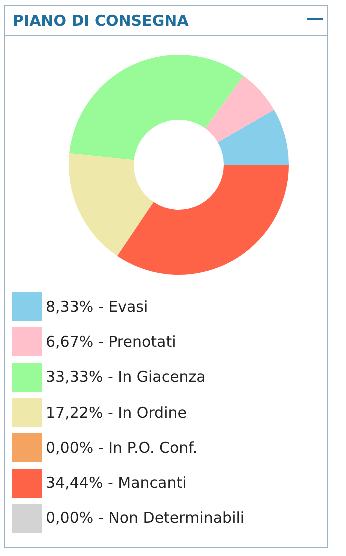 The image size is (346, 556). What do you see at coordinates (97, 307) in the screenshot?
I see `legend-label: 8,33% - Evasi` at bounding box center [97, 307].